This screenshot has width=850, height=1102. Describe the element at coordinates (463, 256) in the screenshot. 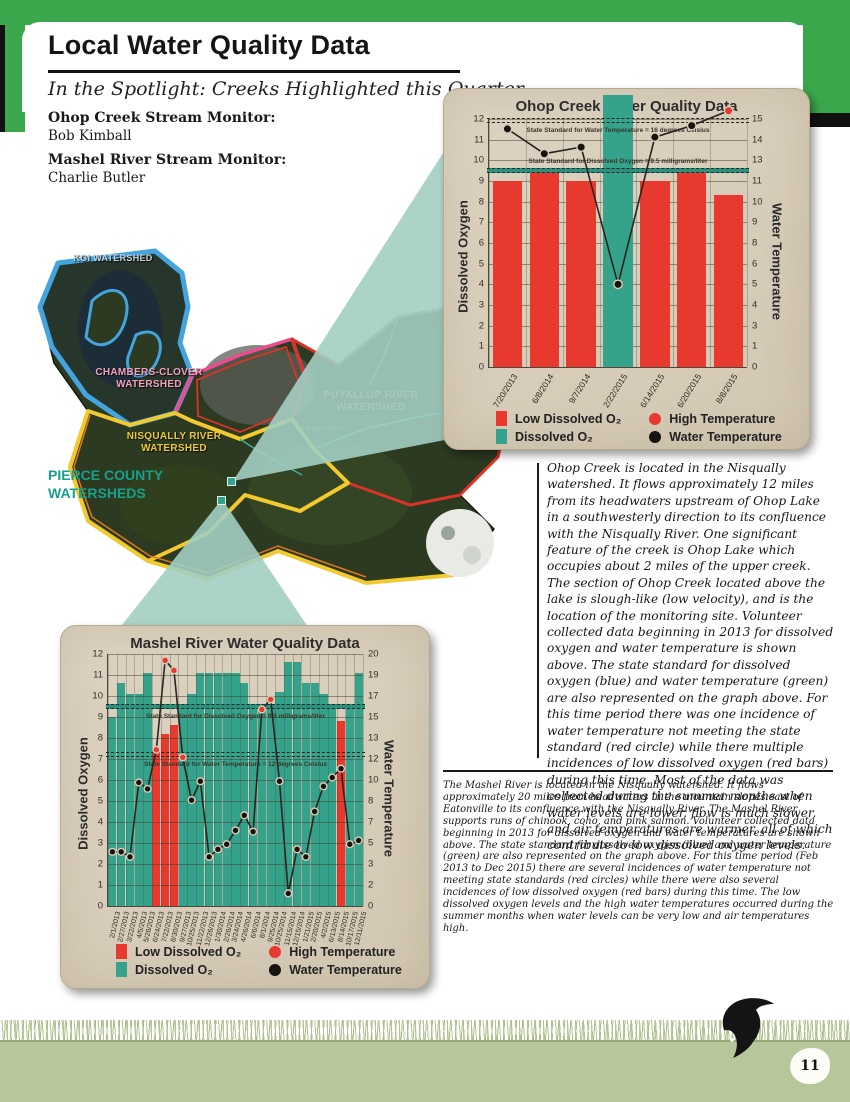

I see `ohop-y-axis-label-left: Dissolved Oxygen` at that location.